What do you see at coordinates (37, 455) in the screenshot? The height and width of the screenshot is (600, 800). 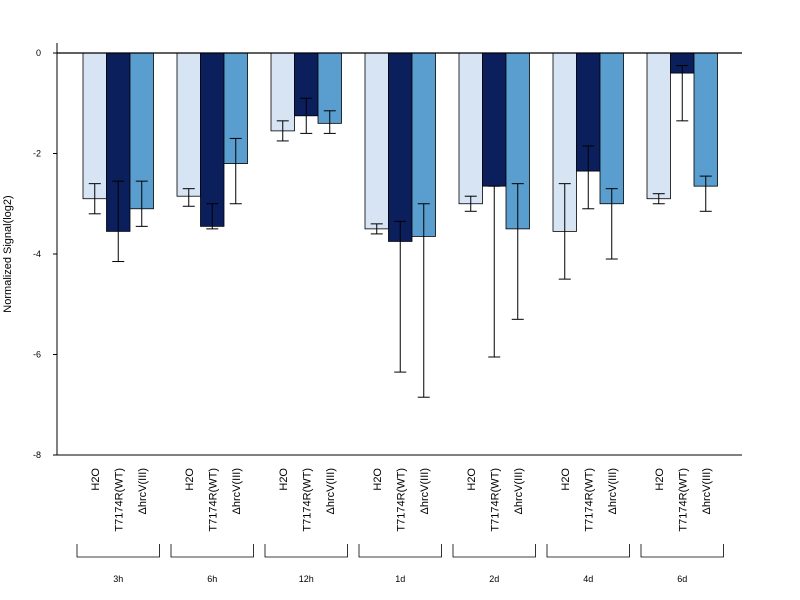 I see `y-tick-label: -8` at bounding box center [37, 455].